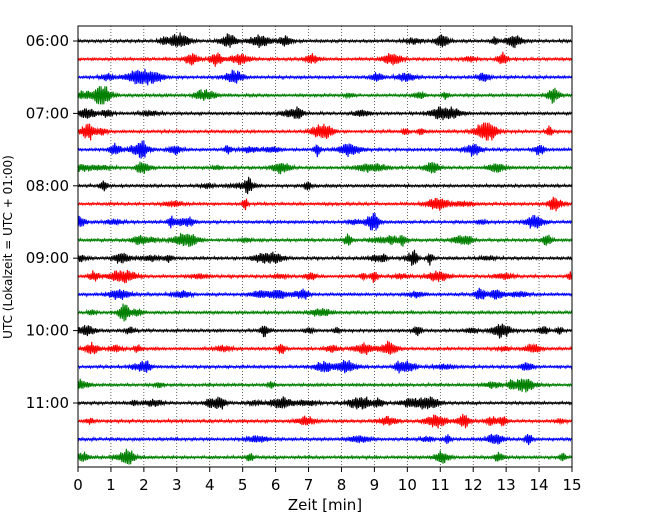 The image size is (650, 520). I want to click on y-tick-label: 08:00, so click(47, 186).